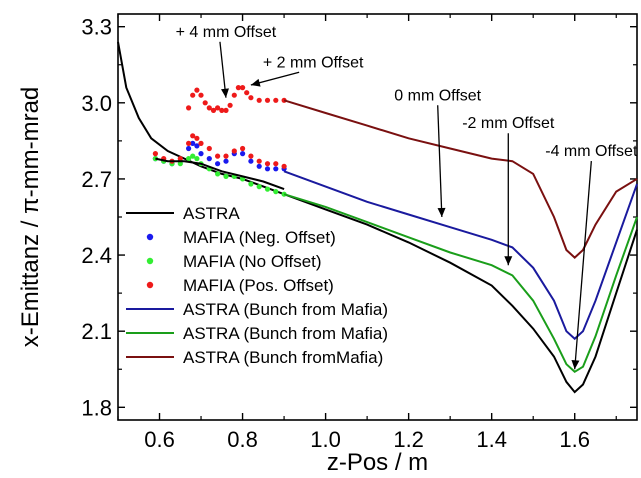 Image resolution: width=641 pixels, height=478 pixels. What do you see at coordinates (96, 27) in the screenshot?
I see `y-tick-label: 3.3` at bounding box center [96, 27].